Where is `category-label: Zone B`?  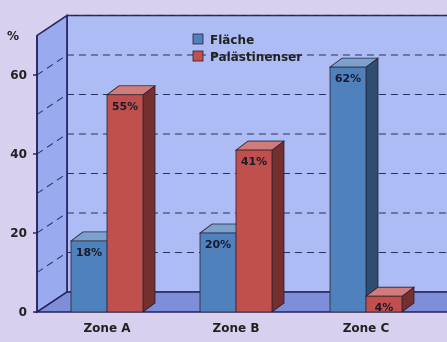 category-label: Zone B is located at coordinates (236, 328).